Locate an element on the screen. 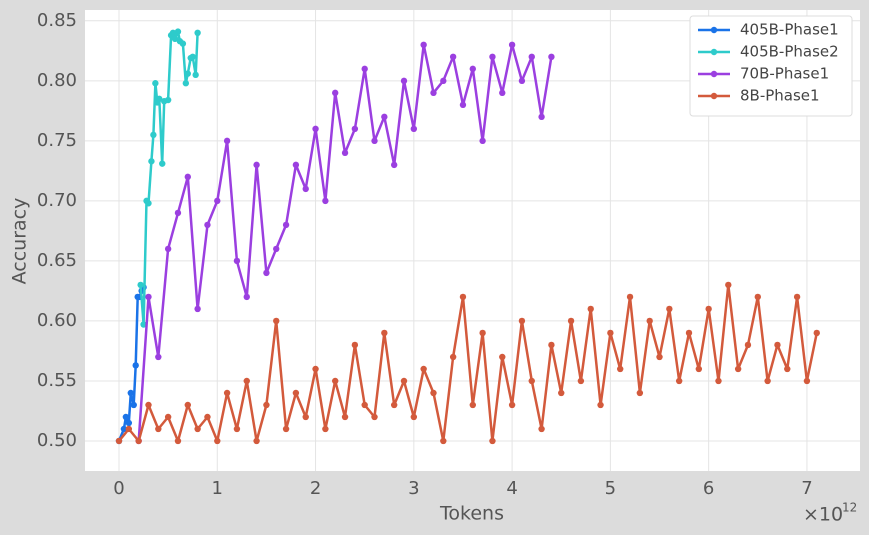  y-tick-label: 0.50 is located at coordinates (57, 440).